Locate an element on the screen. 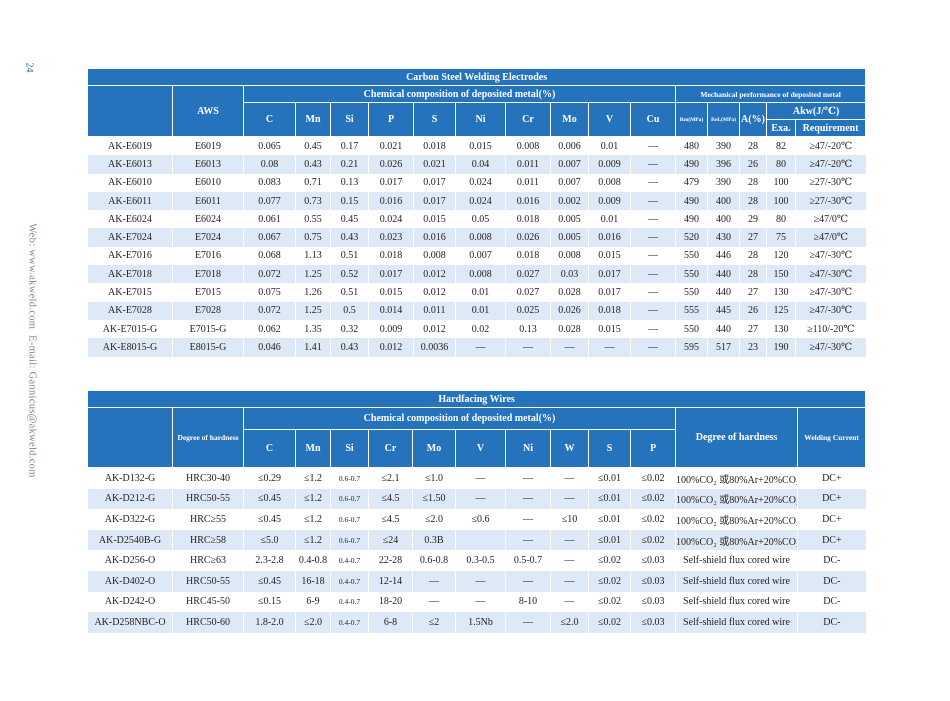 Image resolution: width=950 pixels, height=701 pixels. table-cell: 0.13 is located at coordinates (528, 329).